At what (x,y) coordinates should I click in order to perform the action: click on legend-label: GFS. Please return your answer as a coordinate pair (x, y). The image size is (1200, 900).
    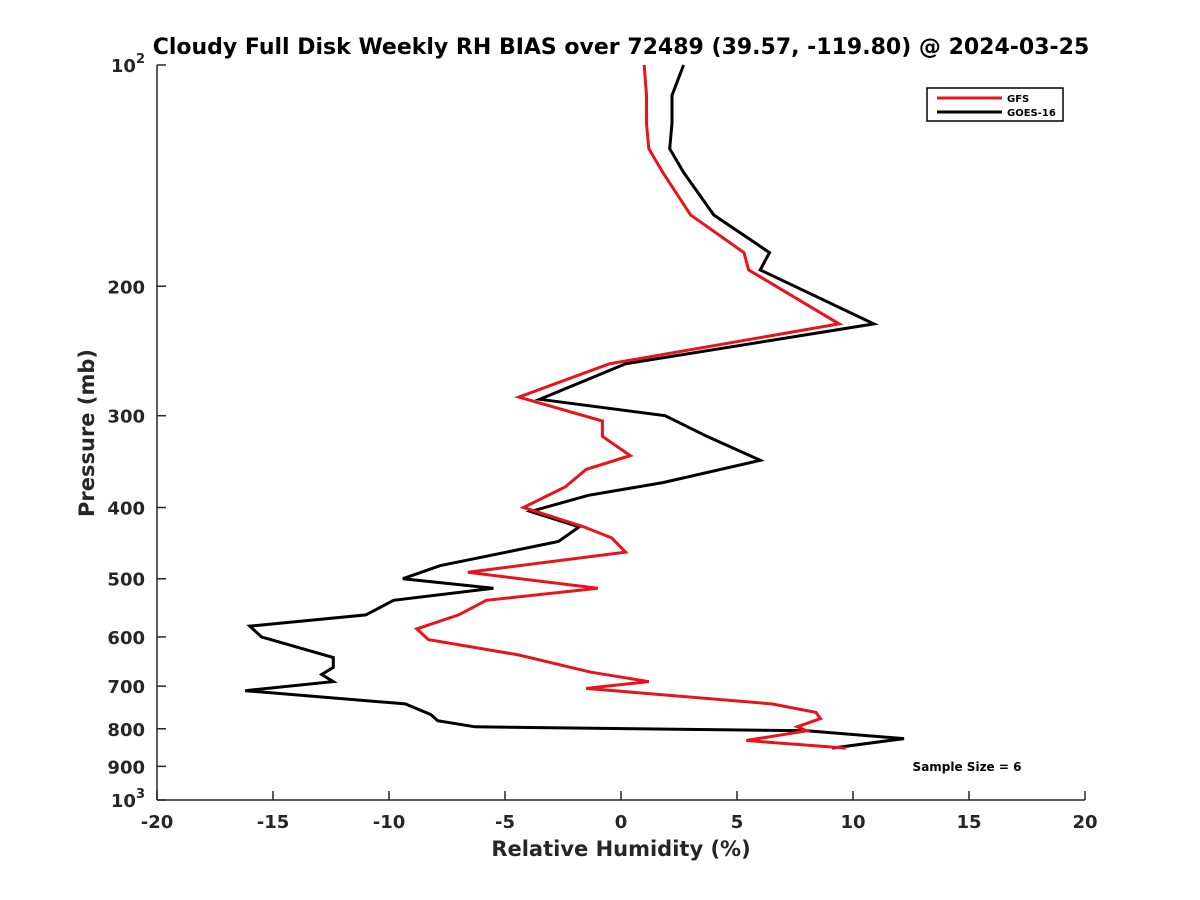
    Looking at the image, I should click on (1018, 99).